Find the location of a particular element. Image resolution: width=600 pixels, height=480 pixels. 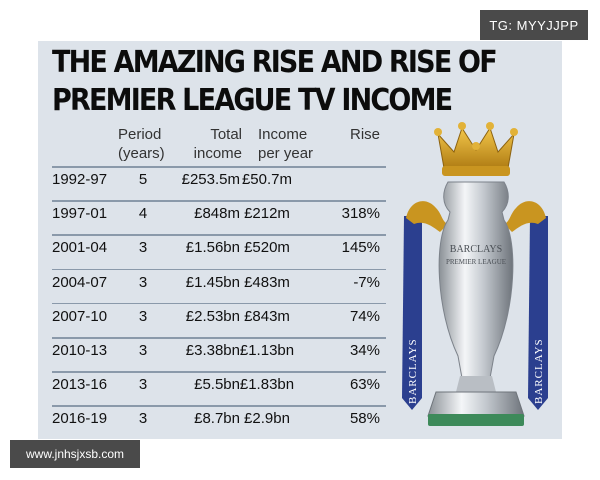

rise-cell: 74% is located at coordinates (364, 316).